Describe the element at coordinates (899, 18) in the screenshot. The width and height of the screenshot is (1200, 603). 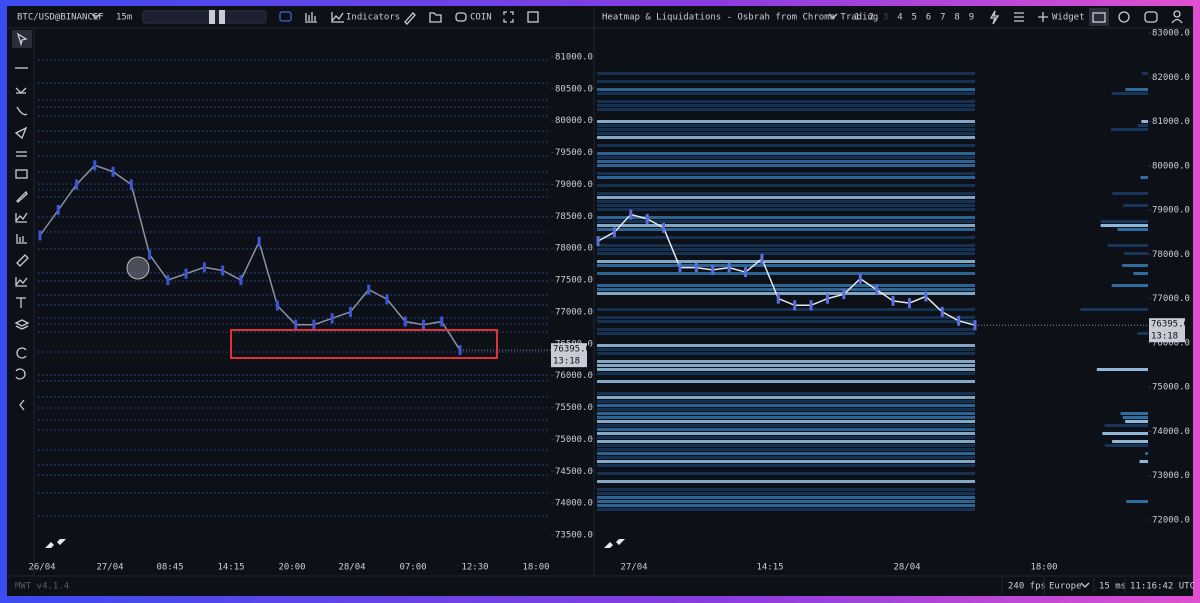
I see `page-tab: 4` at that location.